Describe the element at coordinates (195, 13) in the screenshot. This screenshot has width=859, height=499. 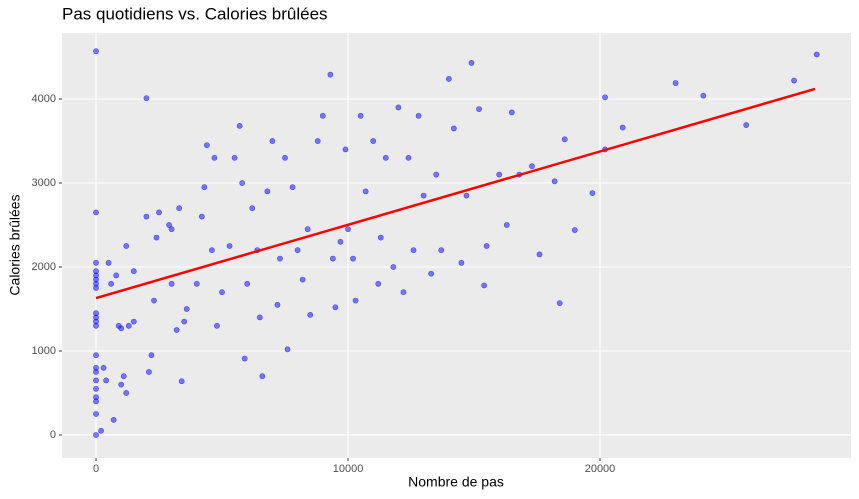
I see `chart-title: Pas quotidiens vs. Calories brûlées` at that location.